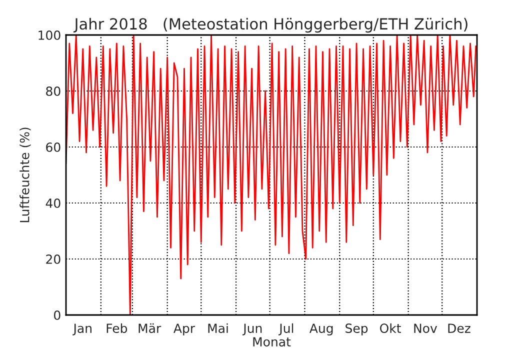 This screenshot has width=530, height=350. Describe the element at coordinates (53, 259) in the screenshot. I see `y-tick-label: 20` at that location.